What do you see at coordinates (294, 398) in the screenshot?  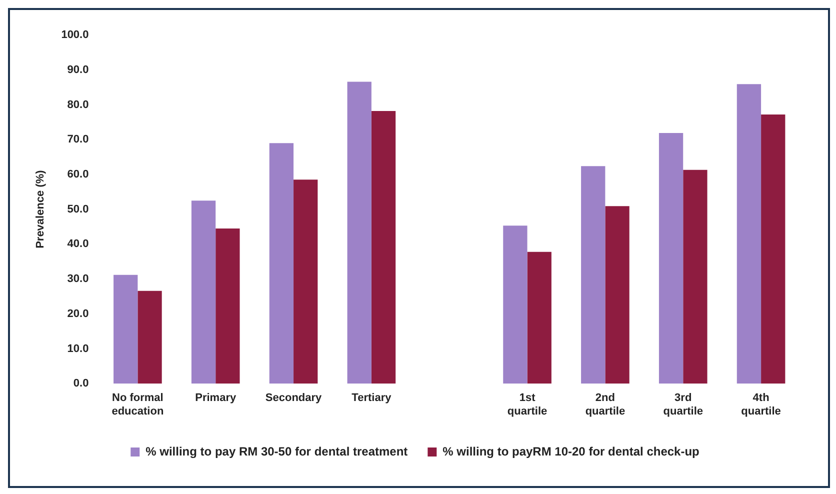 I see `x-tick-label: Secondary` at bounding box center [294, 398].